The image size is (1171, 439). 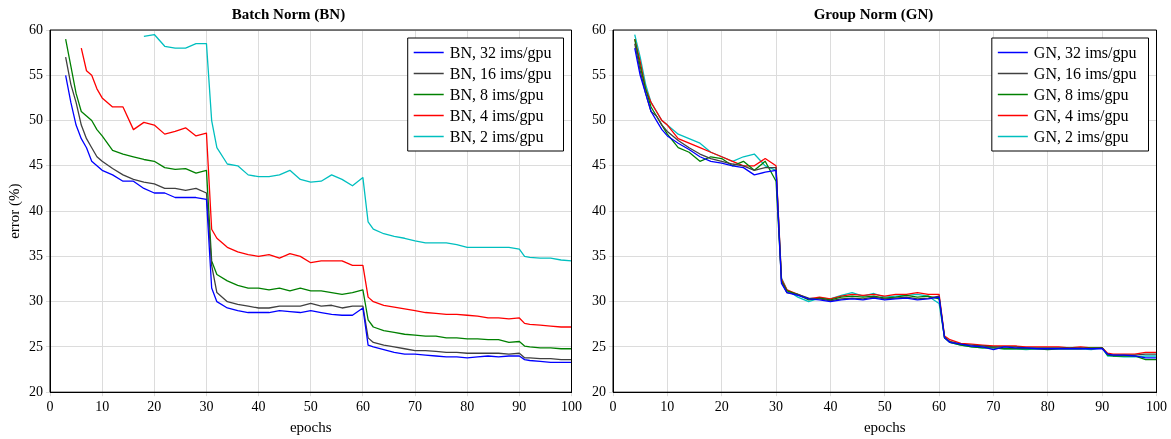 What do you see at coordinates (500, 73) in the screenshot?
I see `legend-label: BN, 16 ims/gpu` at bounding box center [500, 73].